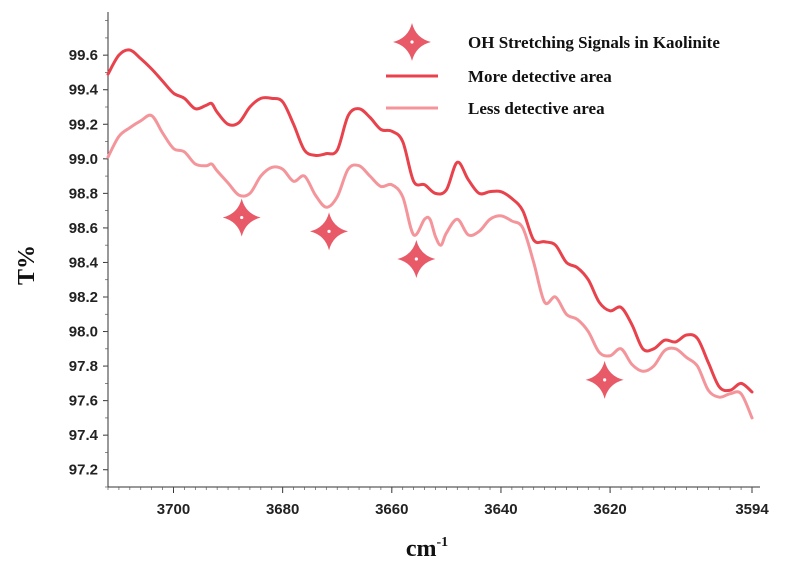 The image size is (796, 564). What do you see at coordinates (442, 542) in the screenshot?
I see `x-axis-title-superscript: -1` at bounding box center [442, 542].